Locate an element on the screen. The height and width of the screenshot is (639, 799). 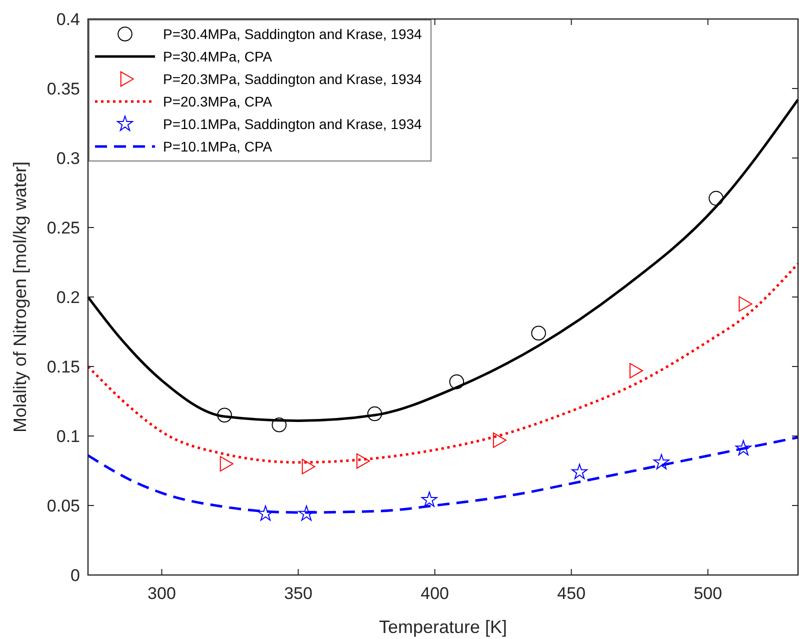
y-tick-label: 0.3 is located at coordinates (68, 158).